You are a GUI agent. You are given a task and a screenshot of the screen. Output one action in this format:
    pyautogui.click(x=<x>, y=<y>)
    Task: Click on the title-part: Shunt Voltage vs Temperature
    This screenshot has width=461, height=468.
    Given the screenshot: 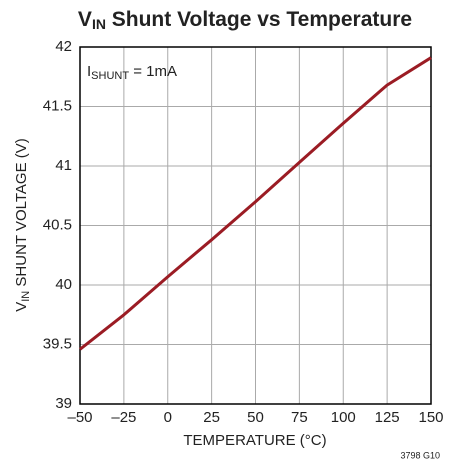 What is the action you would take?
    pyautogui.click(x=259, y=19)
    